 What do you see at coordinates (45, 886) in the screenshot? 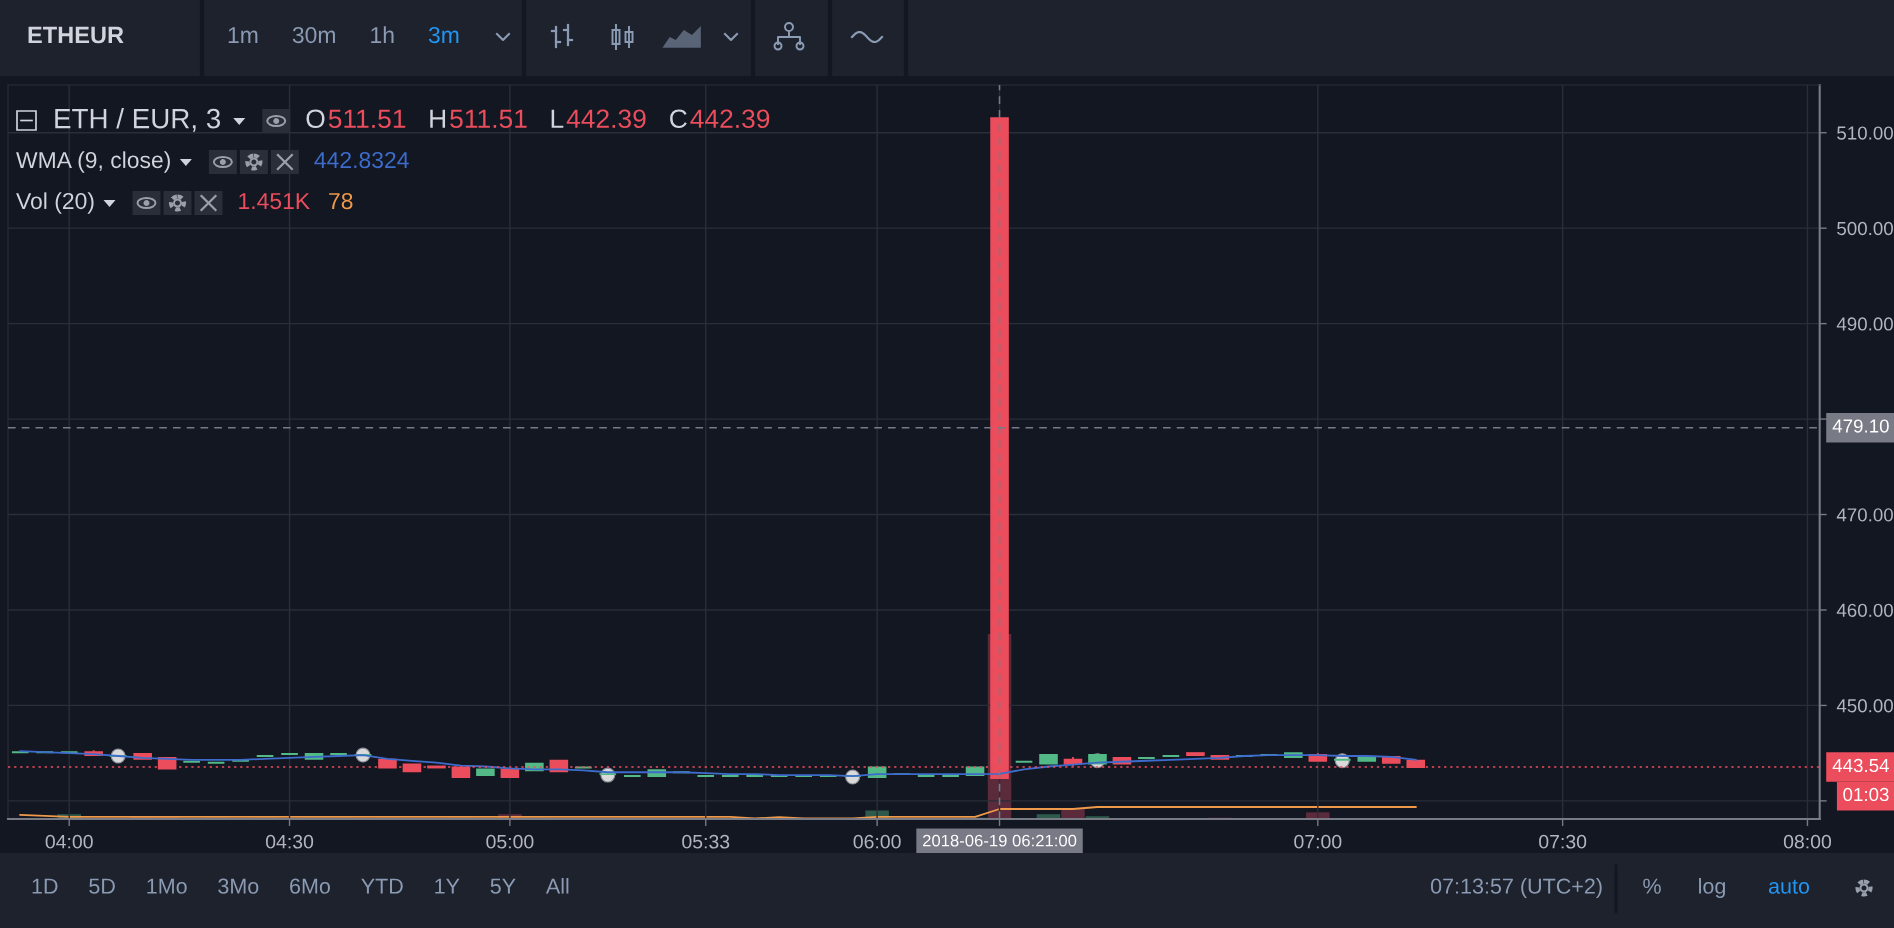
I see `text: 1D` at bounding box center [45, 886].